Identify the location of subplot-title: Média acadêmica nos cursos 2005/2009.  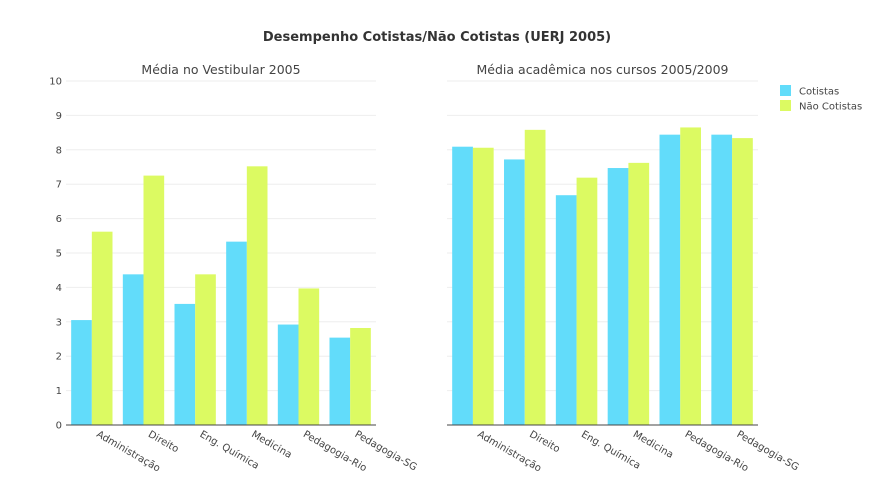
(603, 69).